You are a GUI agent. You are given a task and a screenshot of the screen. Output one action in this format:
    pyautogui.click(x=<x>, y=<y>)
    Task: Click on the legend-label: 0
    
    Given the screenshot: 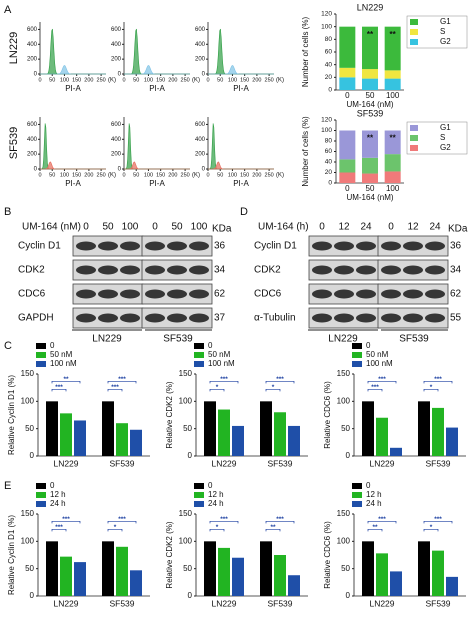 What is the action you would take?
    pyautogui.click(x=368, y=345)
    